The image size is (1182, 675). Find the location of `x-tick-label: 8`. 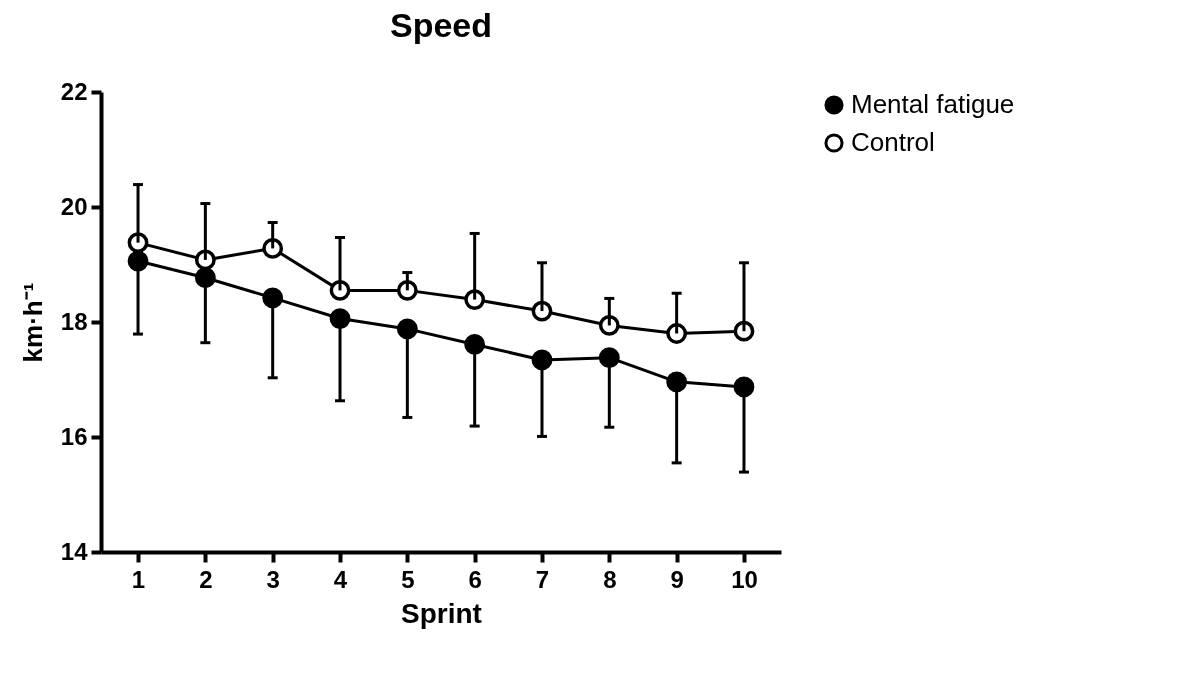

x-tick-label: 8 is located at coordinates (610, 579).